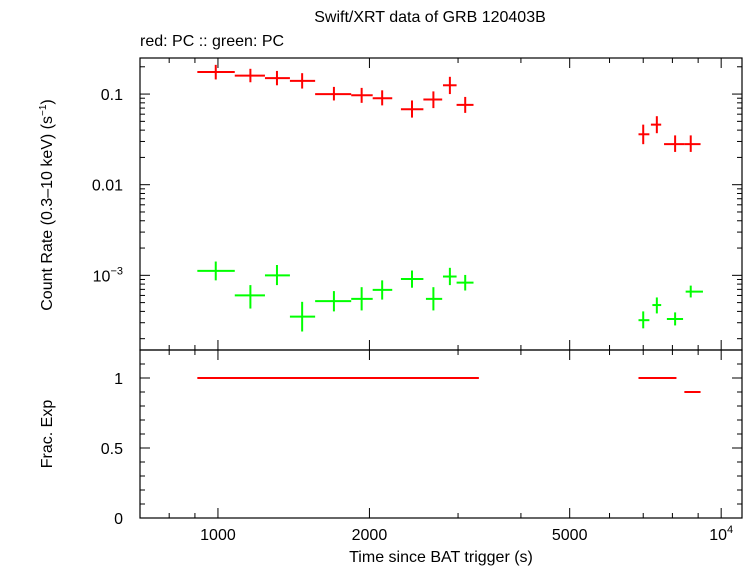  I want to click on y-tick-label: 0.5, so click(112, 449).